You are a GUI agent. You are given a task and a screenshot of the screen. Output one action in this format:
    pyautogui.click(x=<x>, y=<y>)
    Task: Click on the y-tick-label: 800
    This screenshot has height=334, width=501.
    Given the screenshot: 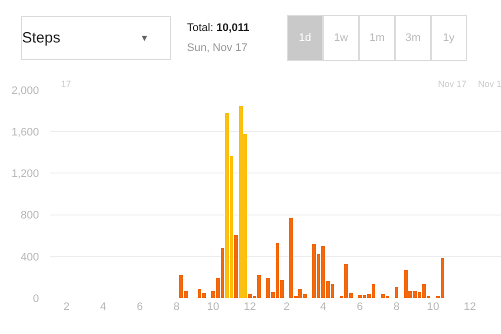 What is the action you would take?
    pyautogui.click(x=29, y=216)
    